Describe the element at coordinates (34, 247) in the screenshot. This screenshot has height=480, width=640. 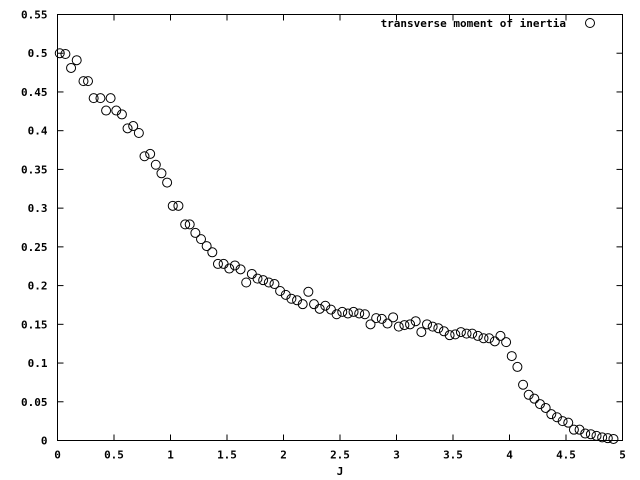
I see `y-tick-label: 0.25` at that location.